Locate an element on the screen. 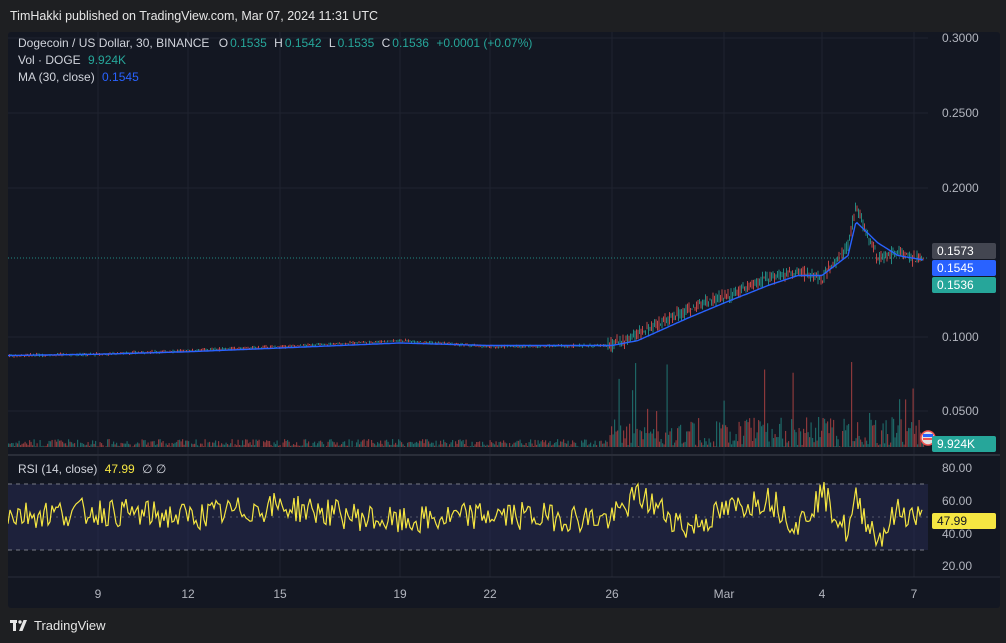 The width and height of the screenshot is (1006, 643). time-tick-label: 15 is located at coordinates (280, 594).